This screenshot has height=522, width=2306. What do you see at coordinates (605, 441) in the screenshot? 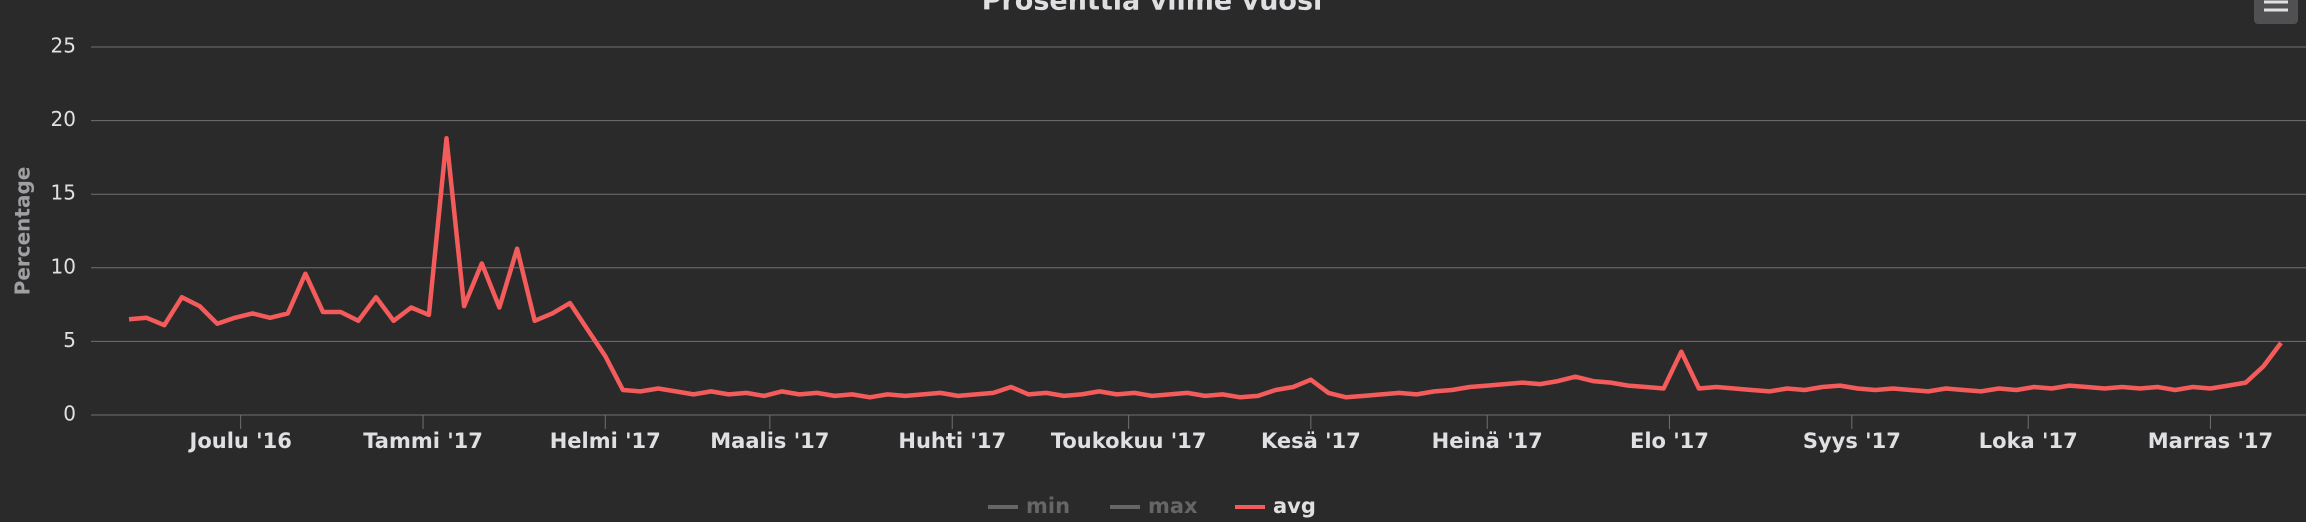
I see `x-tick-label: Helmi '17` at bounding box center [605, 441].